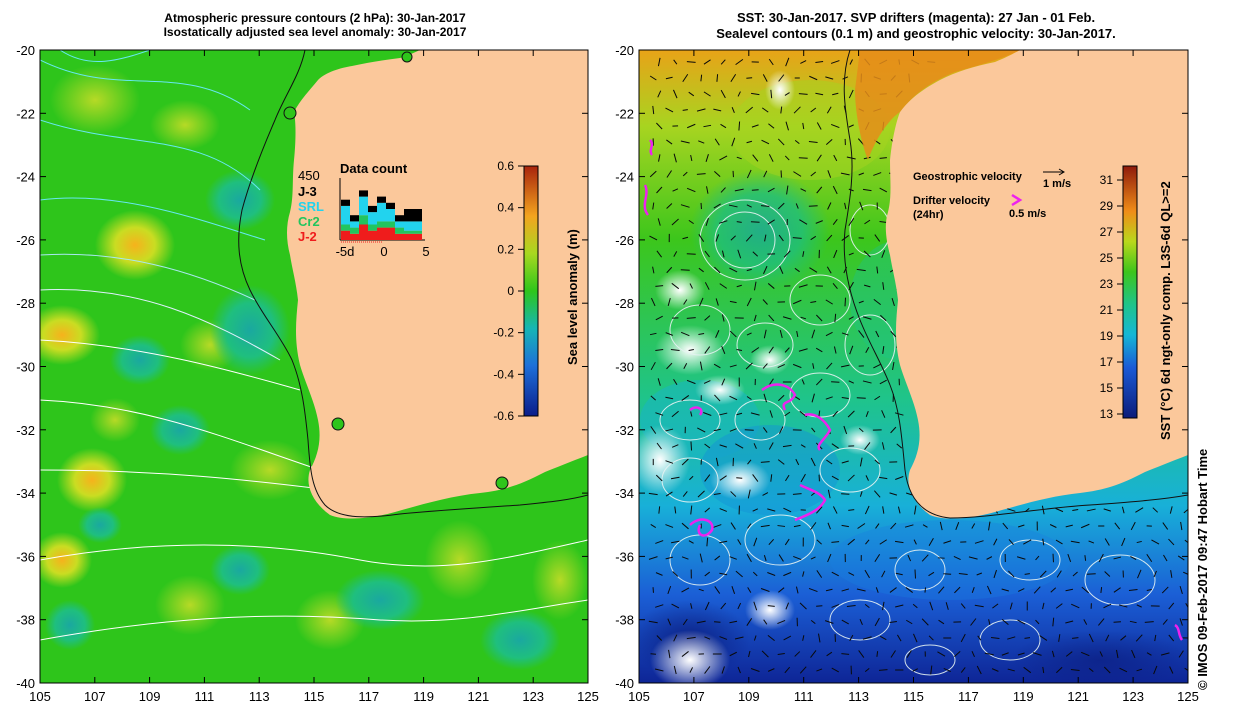  I want to click on sla-colorbar-tick-label: 0.2, so click(505, 249).